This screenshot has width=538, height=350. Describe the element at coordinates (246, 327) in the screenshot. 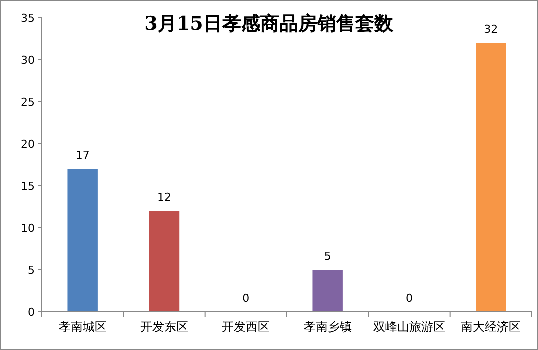

I see `x-tick-label: 开发西区` at that location.